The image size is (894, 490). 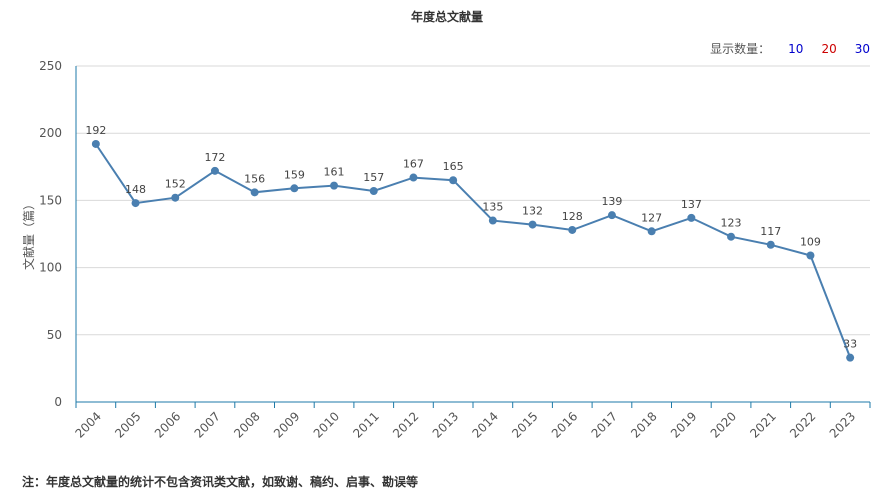 What do you see at coordinates (446, 17) in the screenshot?
I see `chart-title: 年度总文献量` at bounding box center [446, 17].